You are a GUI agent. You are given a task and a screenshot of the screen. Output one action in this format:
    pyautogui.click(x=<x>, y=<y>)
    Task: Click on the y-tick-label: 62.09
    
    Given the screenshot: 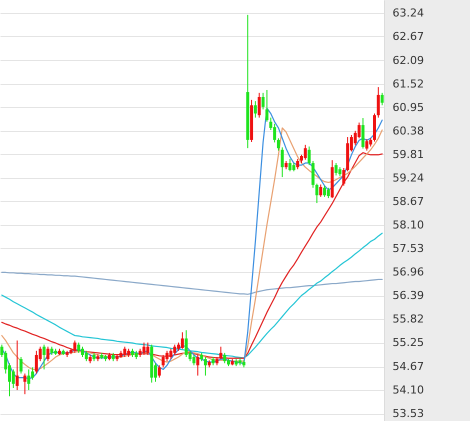 What is the action you would take?
    pyautogui.click(x=408, y=60)
    